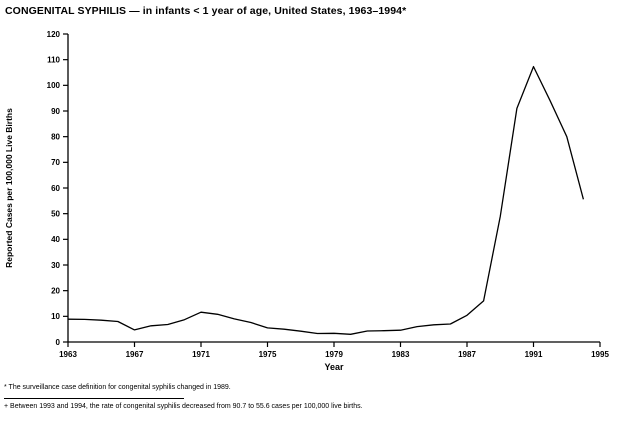 Image resolution: width=621 pixels, height=424 pixels. What do you see at coordinates (55, 290) in the screenshot?
I see `y-tick-label: 20` at bounding box center [55, 290].